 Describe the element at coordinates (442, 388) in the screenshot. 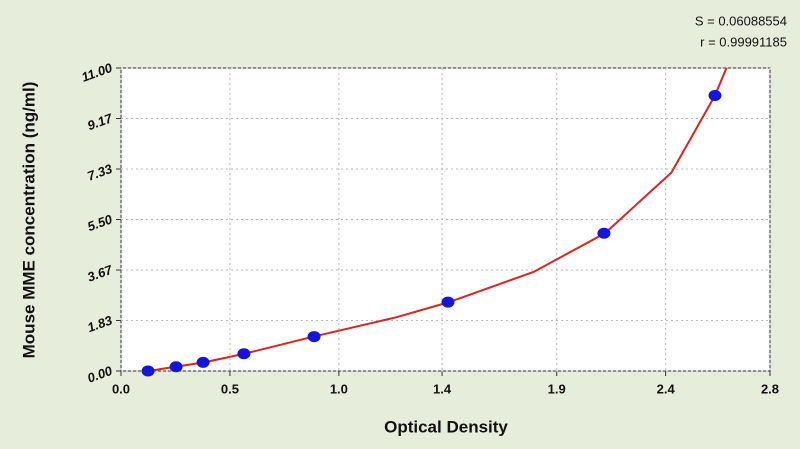

I see `x-tick-label: 1.4` at that location.